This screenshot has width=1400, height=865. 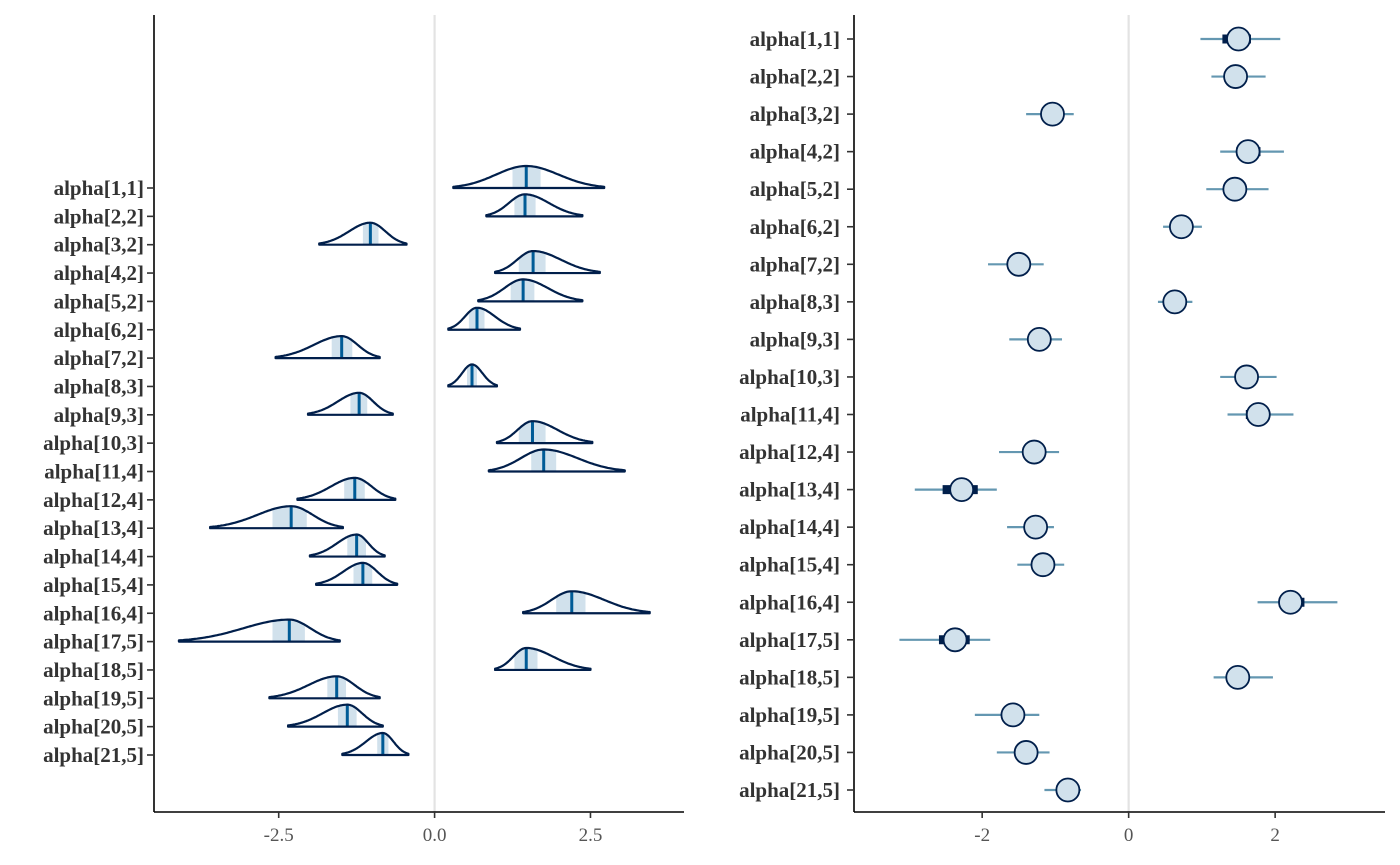 I want to click on x-tick-label: 0.0, so click(x=435, y=835).